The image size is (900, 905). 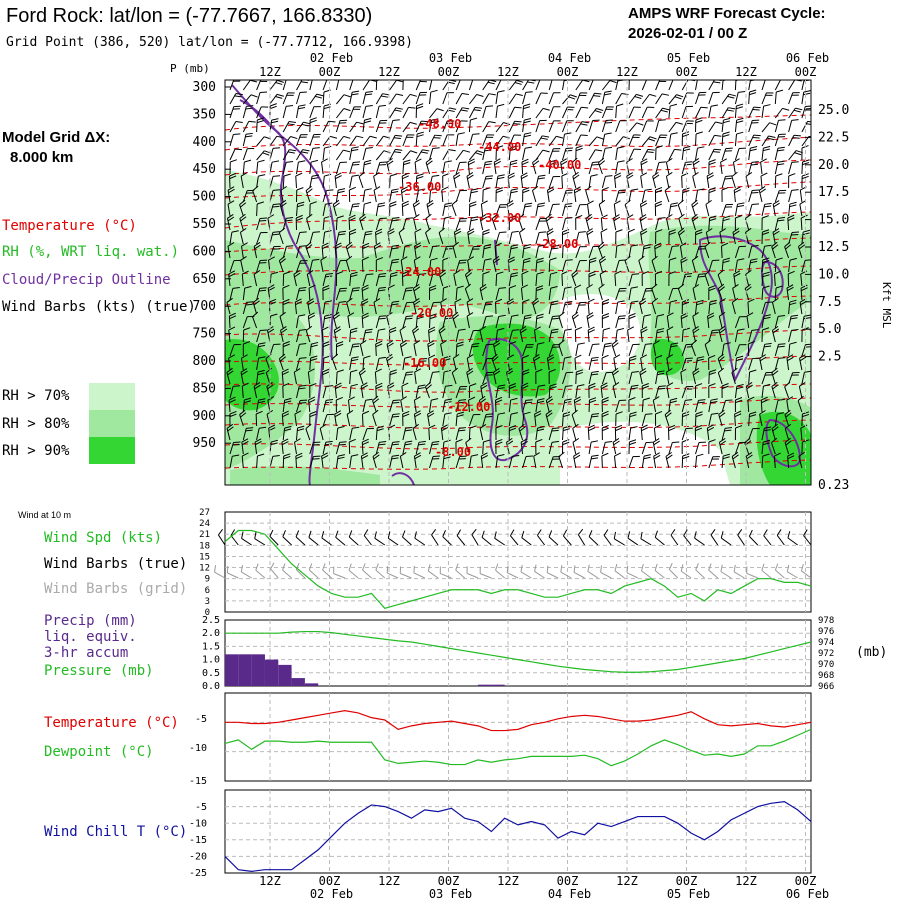 I want to click on pressure-tick-label: 300, so click(x=204, y=87).